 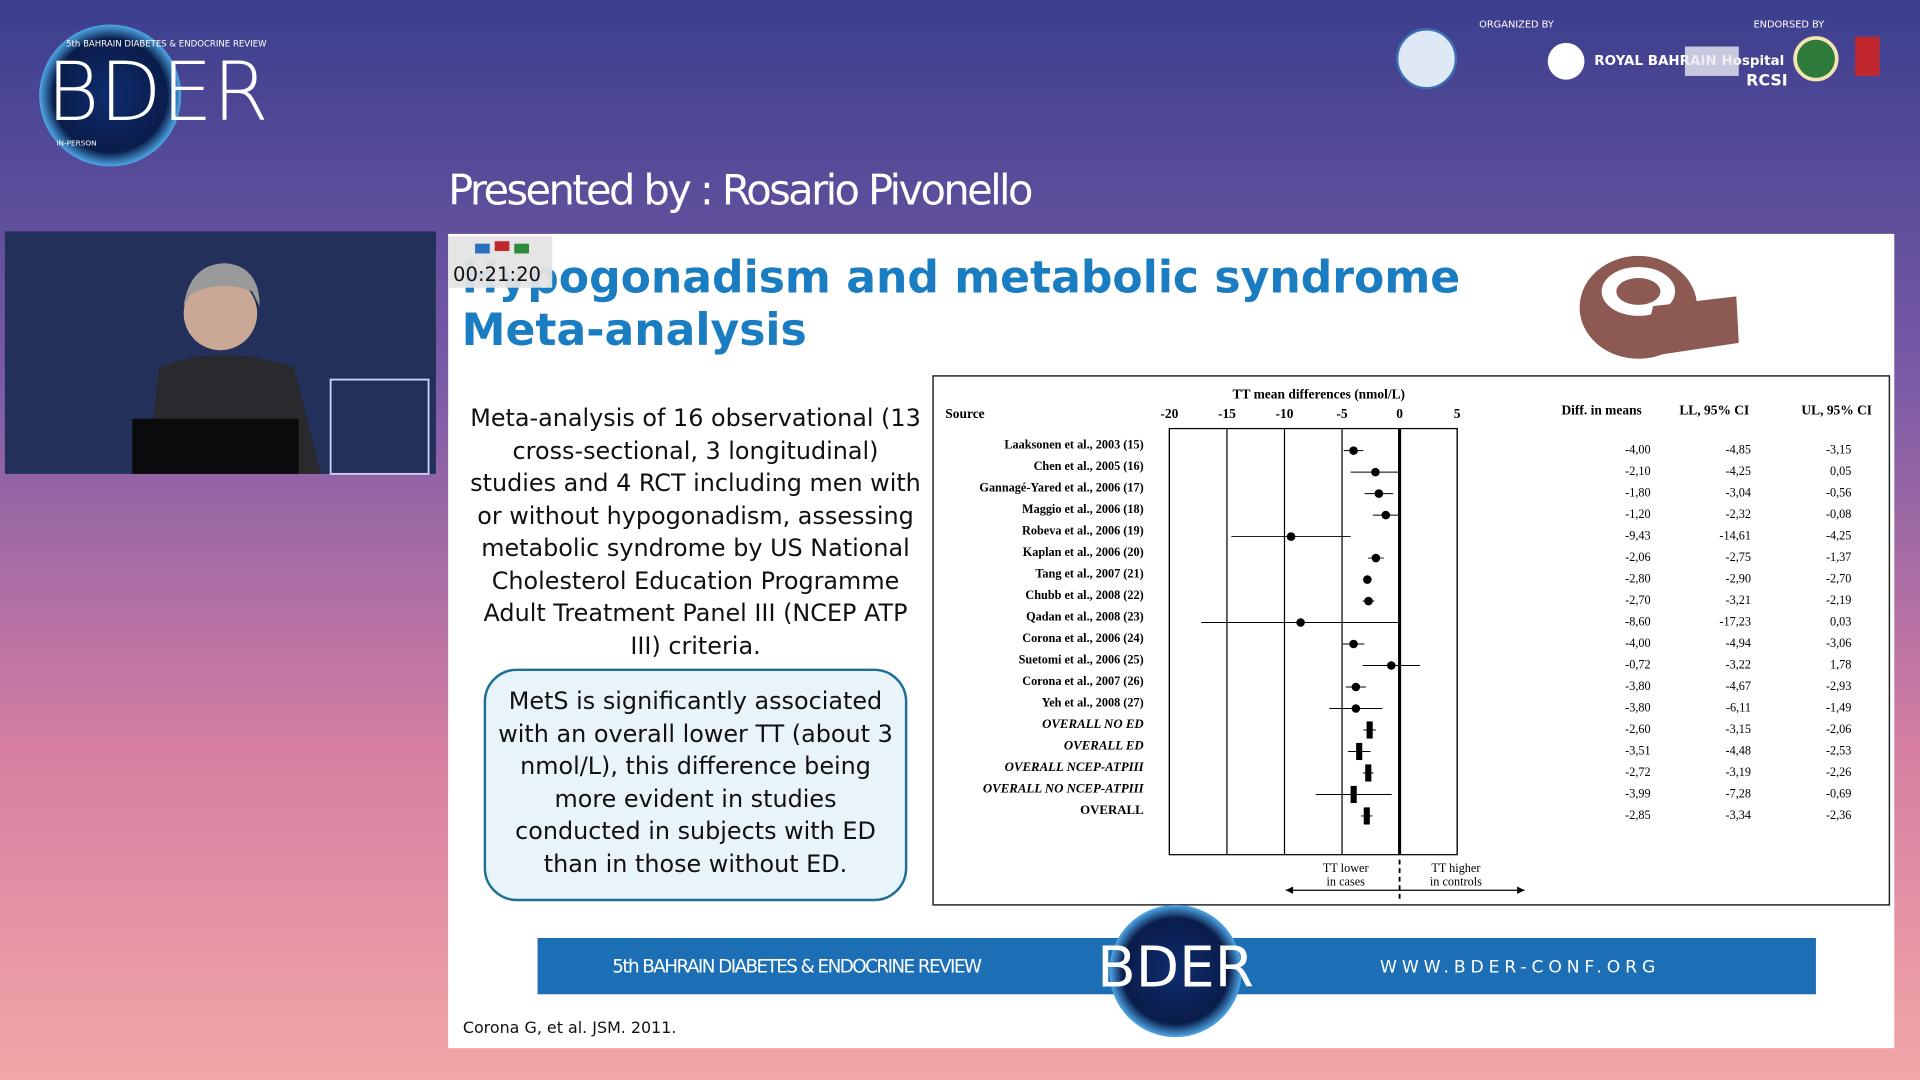 What do you see at coordinates (110, 95) in the screenshot?
I see `logo-orb` at bounding box center [110, 95].